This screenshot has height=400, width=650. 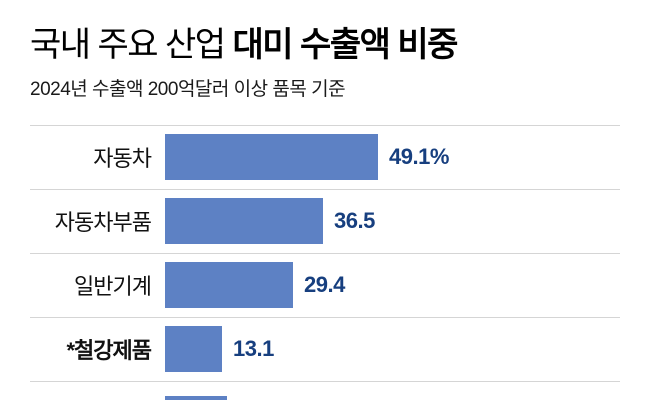 I want to click on category-label: 일반기계, so click(x=113, y=286).